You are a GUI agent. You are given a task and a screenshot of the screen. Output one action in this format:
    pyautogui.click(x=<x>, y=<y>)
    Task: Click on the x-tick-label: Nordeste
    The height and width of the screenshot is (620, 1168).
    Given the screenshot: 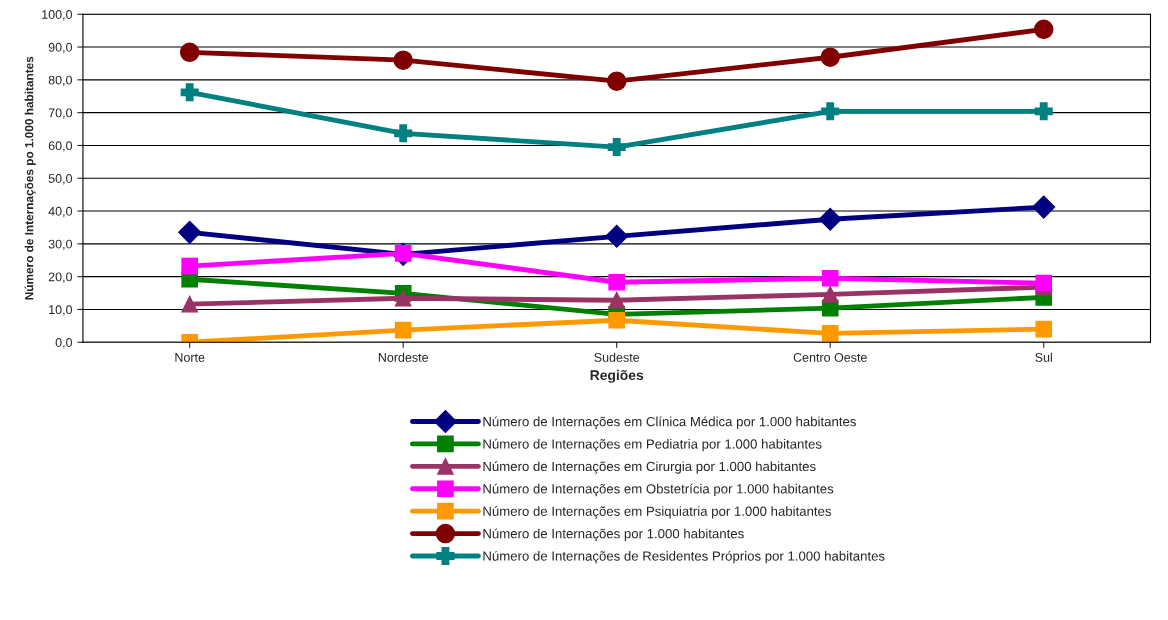 What is the action you would take?
    pyautogui.click(x=403, y=357)
    